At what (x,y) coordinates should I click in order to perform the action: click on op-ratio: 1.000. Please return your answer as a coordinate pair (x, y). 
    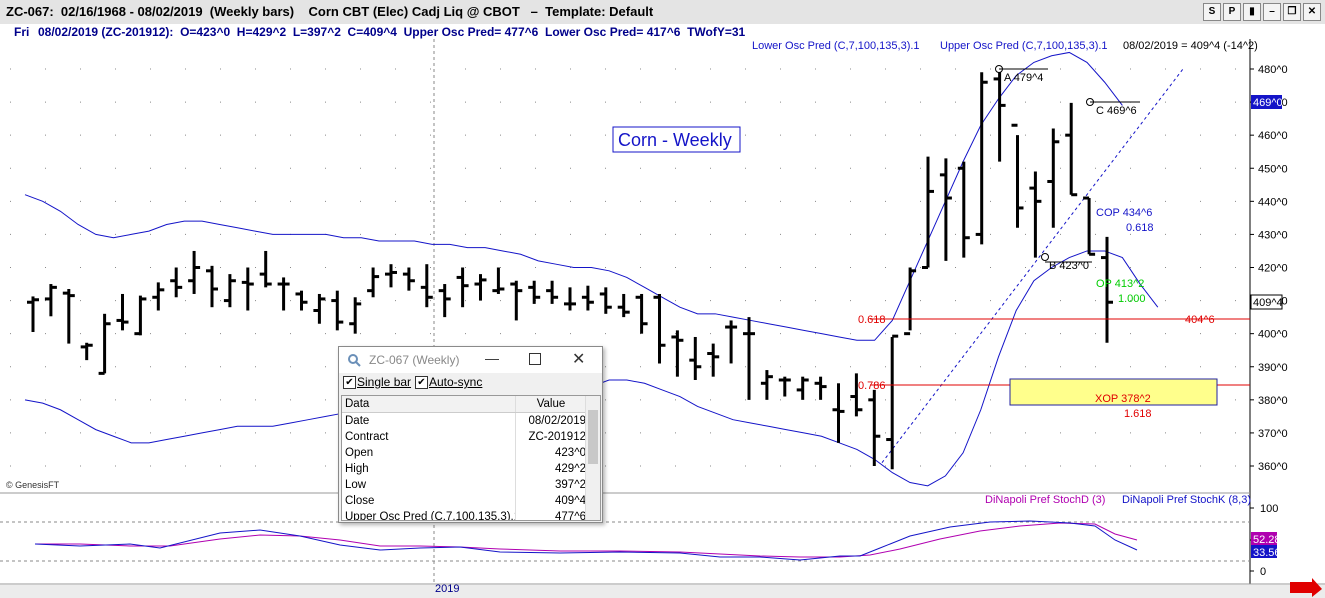
    Looking at the image, I should click on (1132, 299).